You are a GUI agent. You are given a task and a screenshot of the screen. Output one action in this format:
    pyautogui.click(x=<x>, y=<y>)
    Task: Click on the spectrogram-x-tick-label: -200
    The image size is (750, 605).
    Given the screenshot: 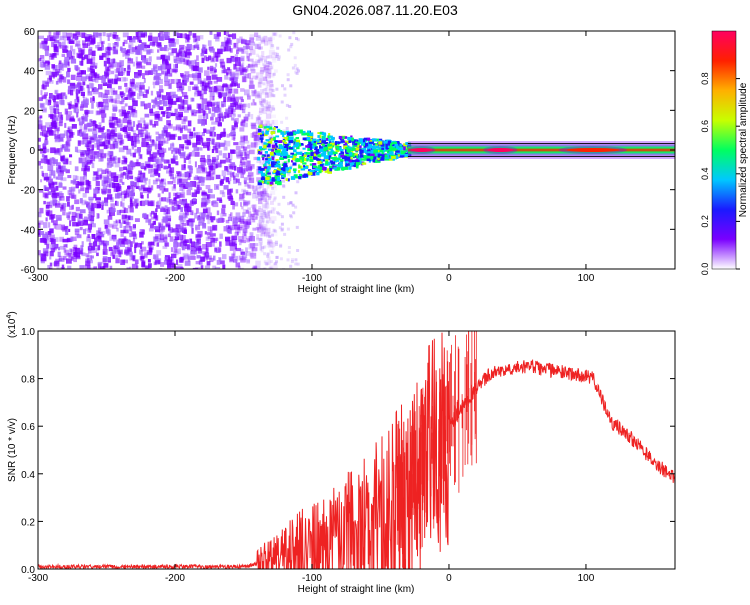 What is the action you would take?
    pyautogui.click(x=175, y=278)
    